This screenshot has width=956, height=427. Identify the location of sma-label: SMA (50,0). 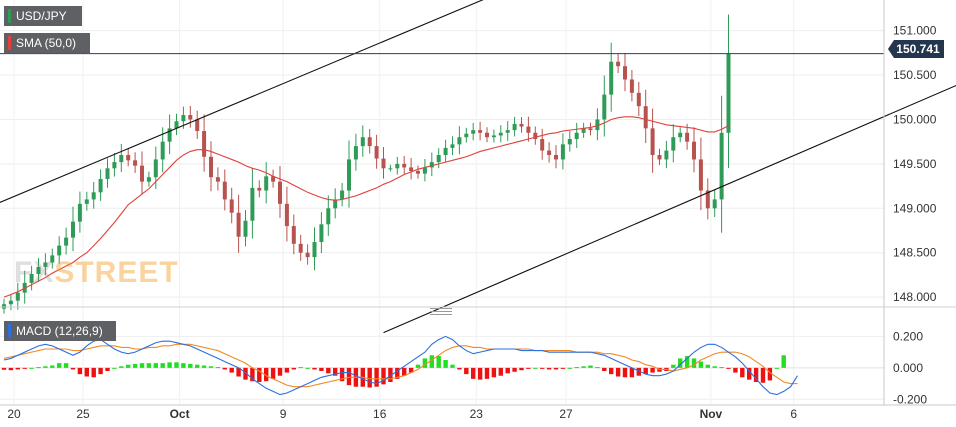
(46, 43).